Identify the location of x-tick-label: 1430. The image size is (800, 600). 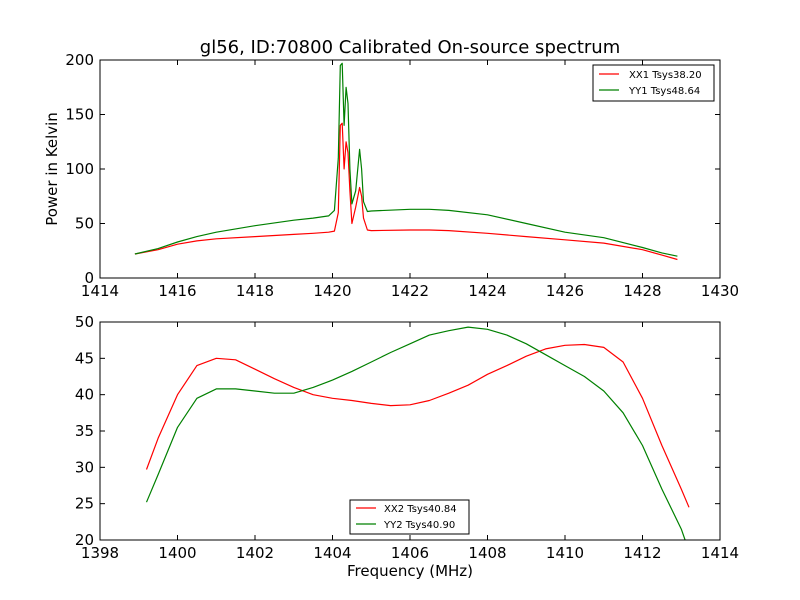
(720, 291).